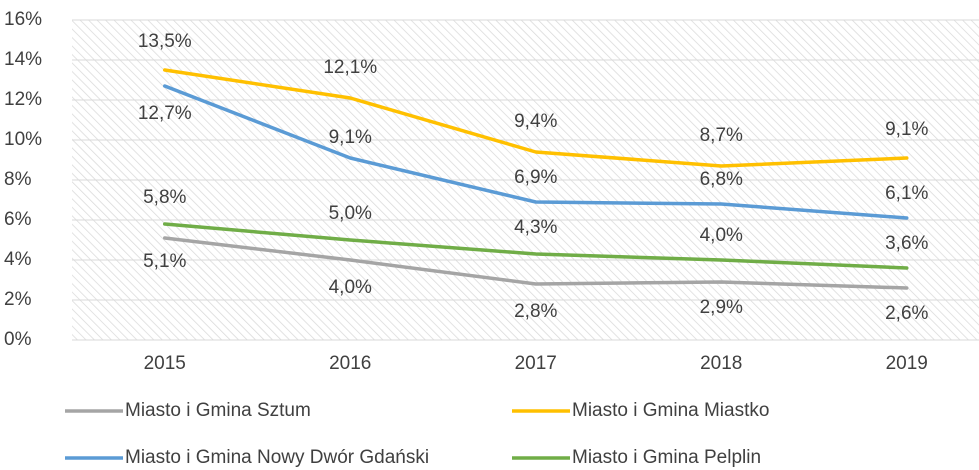 Image resolution: width=979 pixels, height=470 pixels. Describe the element at coordinates (18, 339) in the screenshot. I see `y-tick-label: 0%` at that location.